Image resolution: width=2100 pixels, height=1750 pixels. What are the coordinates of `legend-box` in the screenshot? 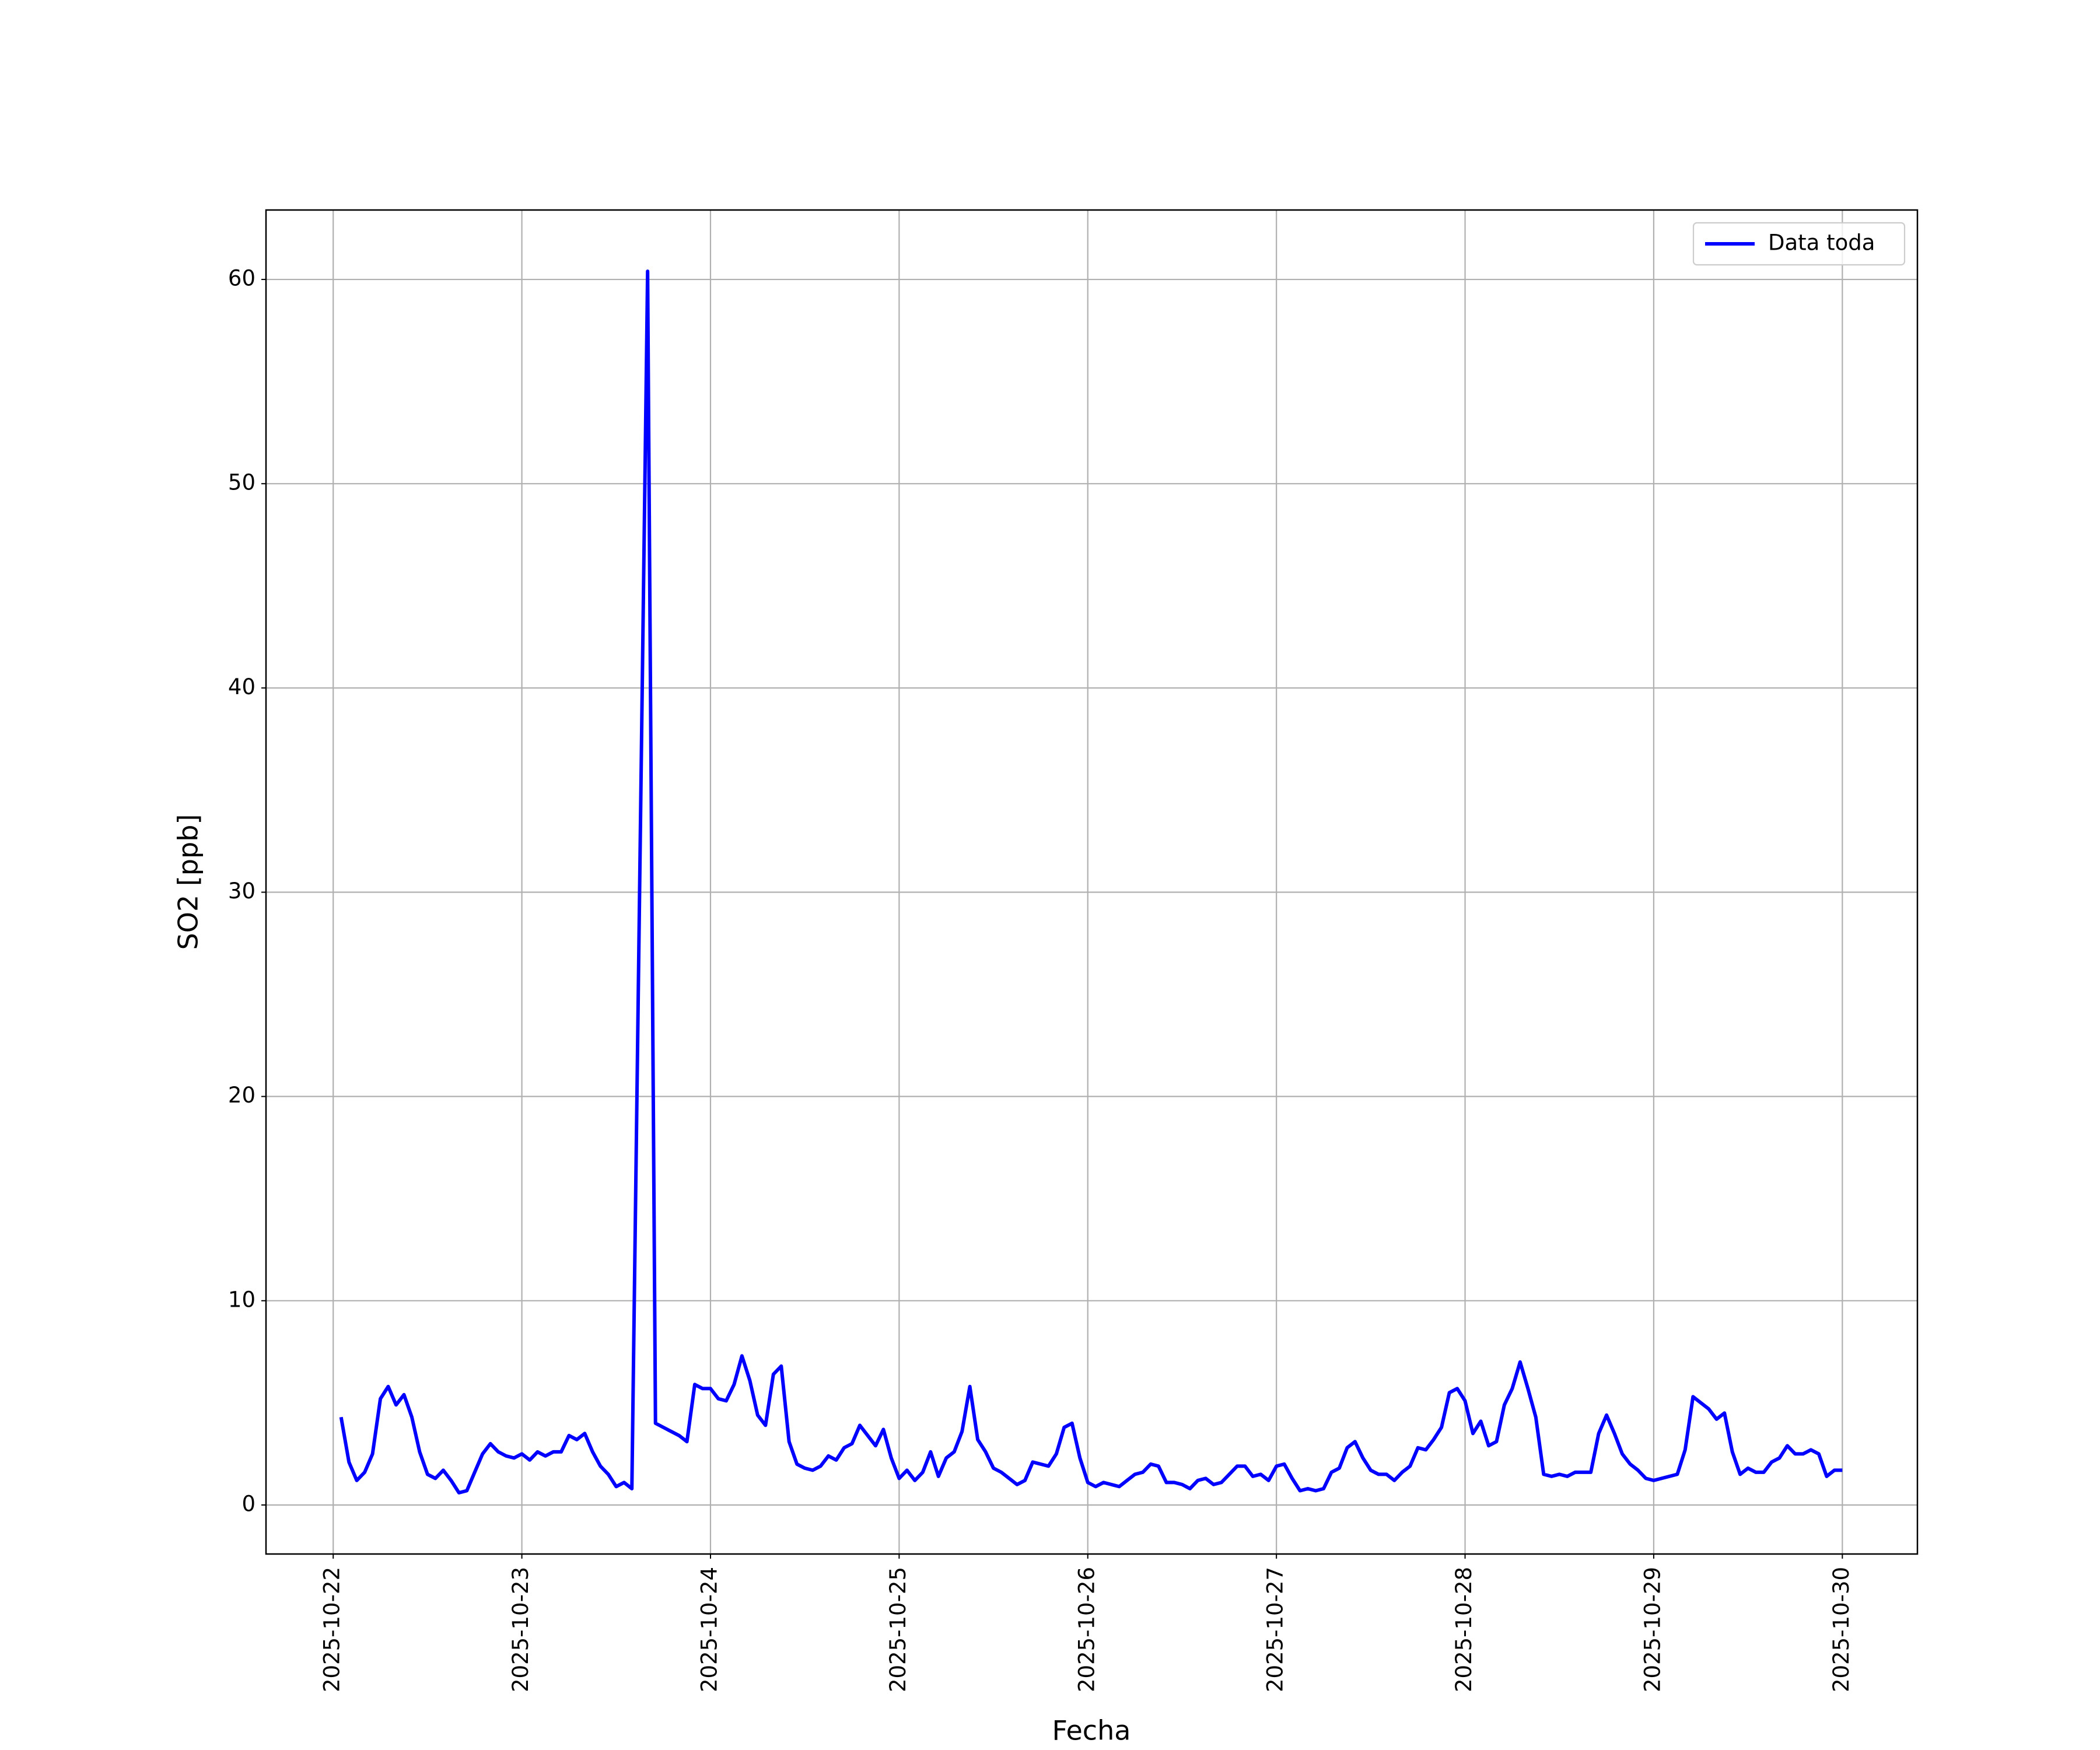 It's located at (1799, 244).